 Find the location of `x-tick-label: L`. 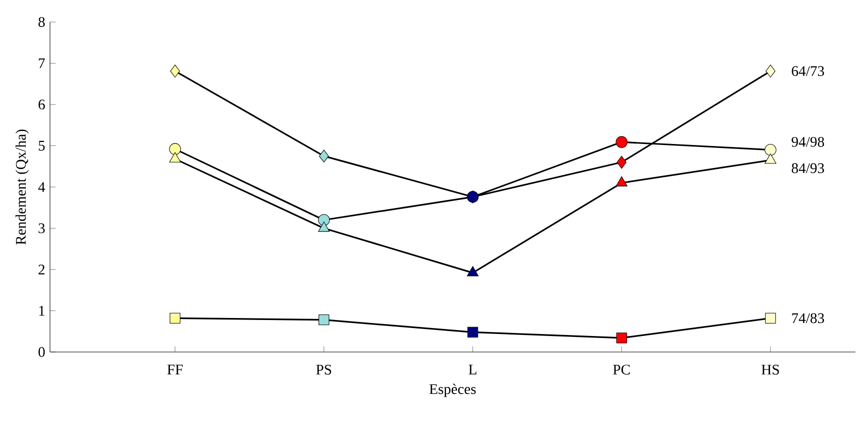

x-tick-label: L is located at coordinates (472, 369).